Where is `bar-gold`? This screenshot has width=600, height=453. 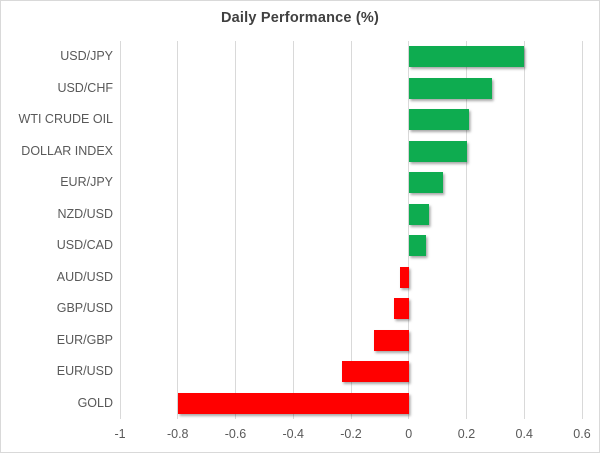 bar-gold is located at coordinates (293, 403).